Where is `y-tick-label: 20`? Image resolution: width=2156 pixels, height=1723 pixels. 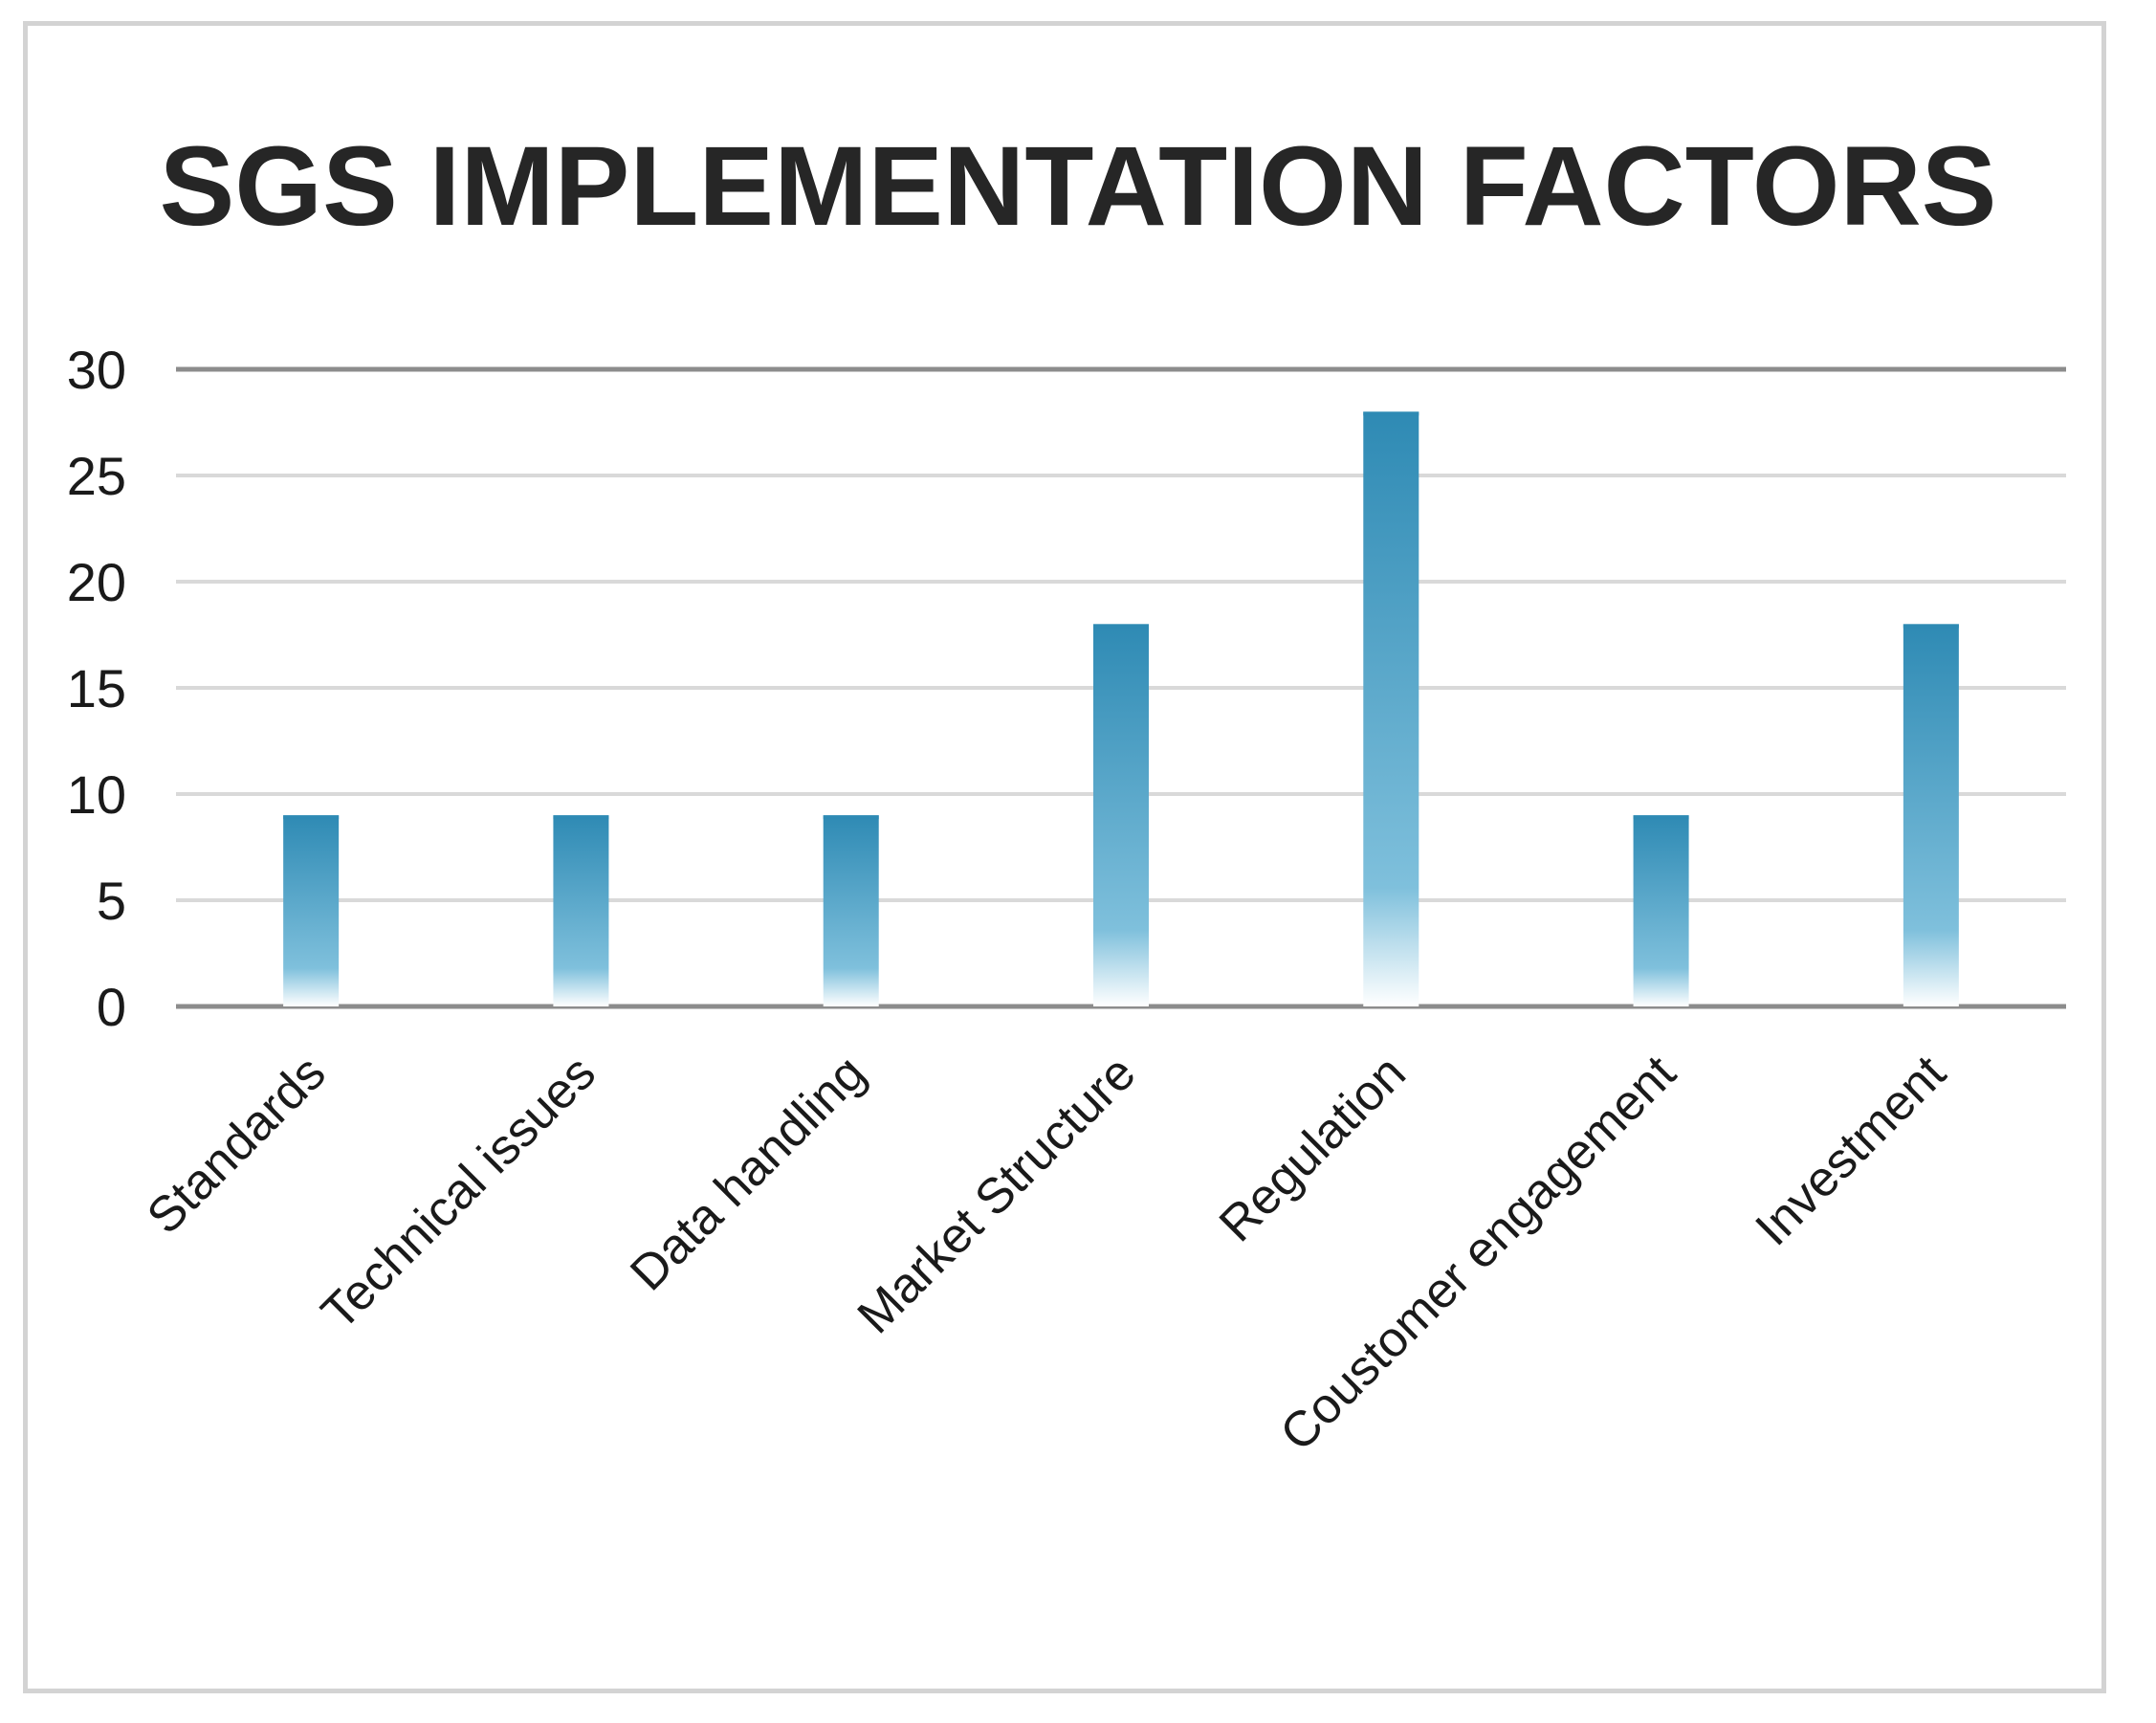 y-tick-label: 20 is located at coordinates (96, 582).